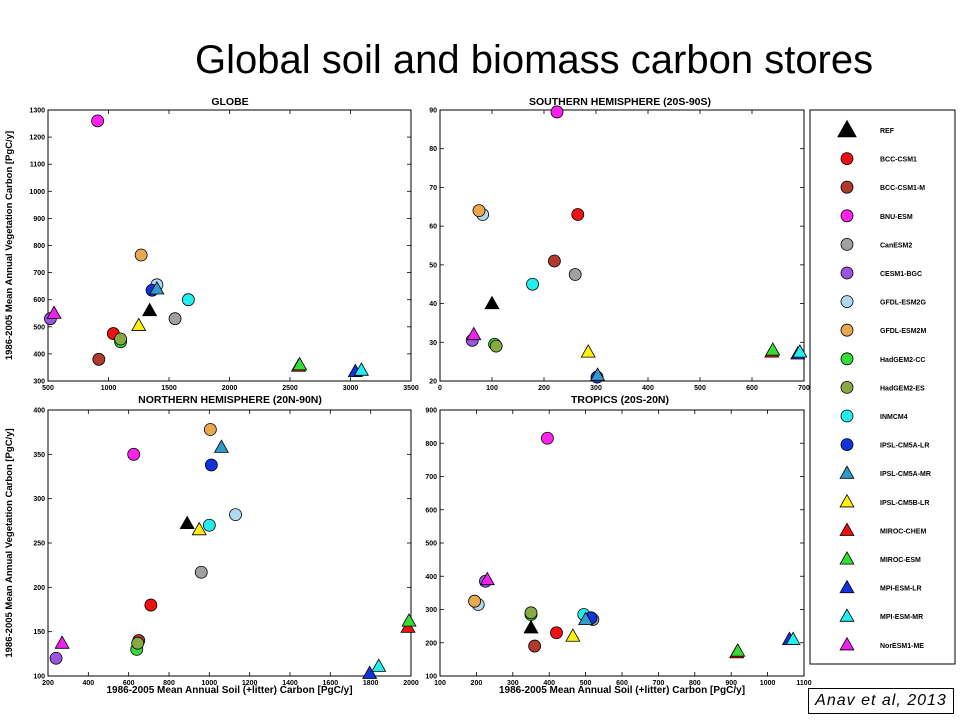  What do you see at coordinates (290, 683) in the screenshot?
I see `x-tick-label: 1400` at bounding box center [290, 683].